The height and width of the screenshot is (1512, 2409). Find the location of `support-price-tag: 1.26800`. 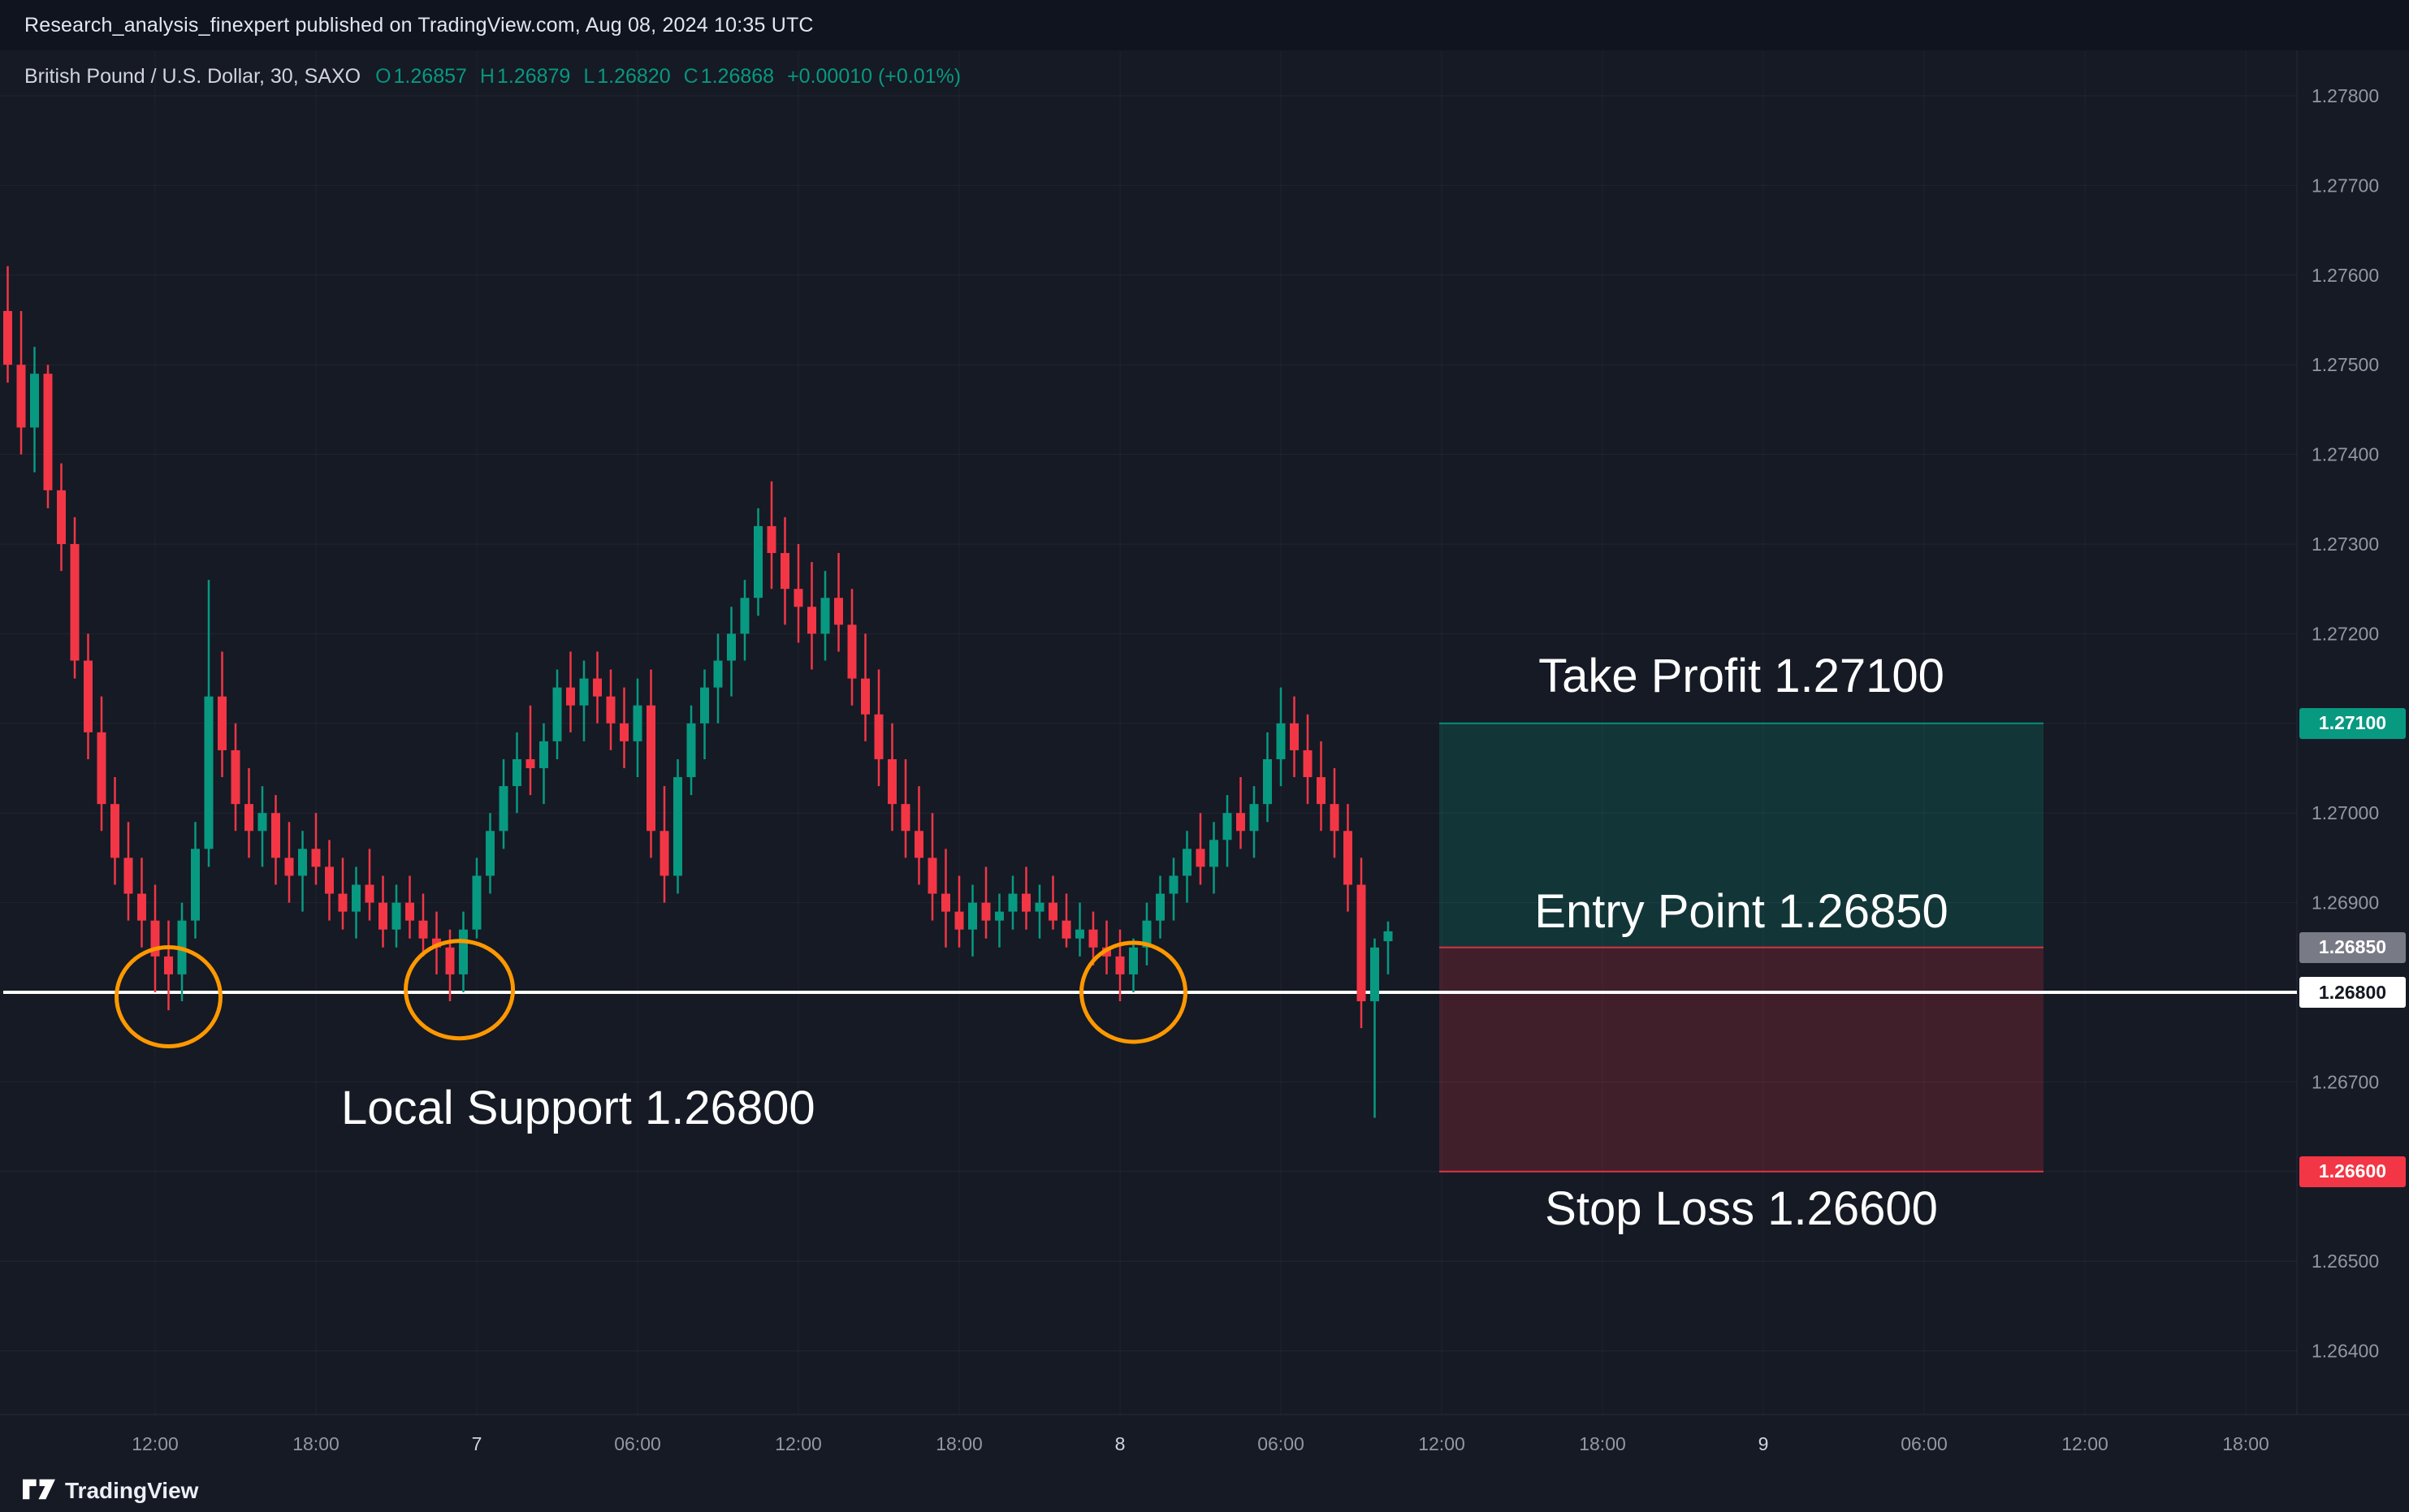

support-price-tag: 1.26800 is located at coordinates (2352, 992).